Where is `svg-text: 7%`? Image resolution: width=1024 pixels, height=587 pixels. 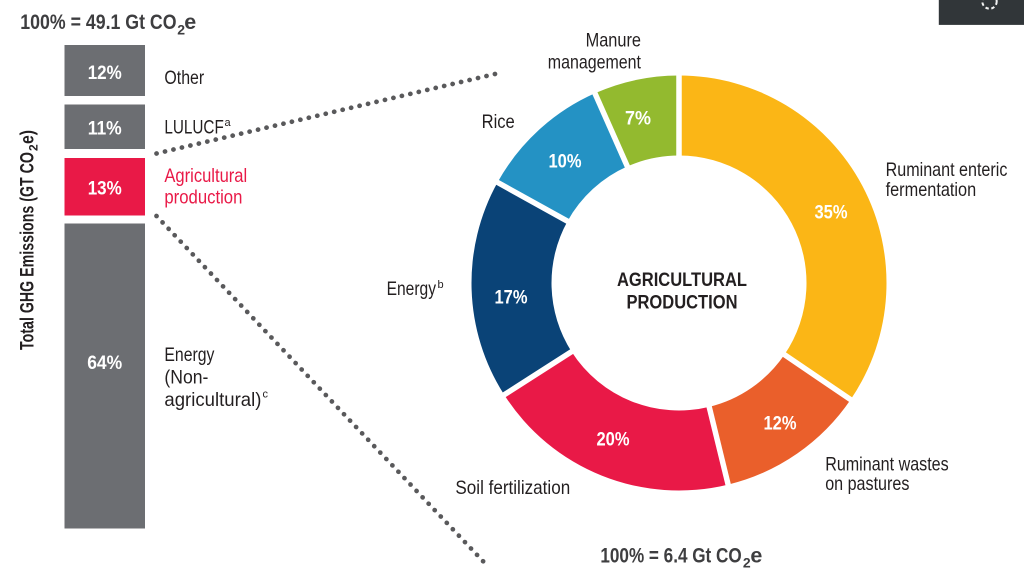 svg-text: 7% is located at coordinates (638, 119).